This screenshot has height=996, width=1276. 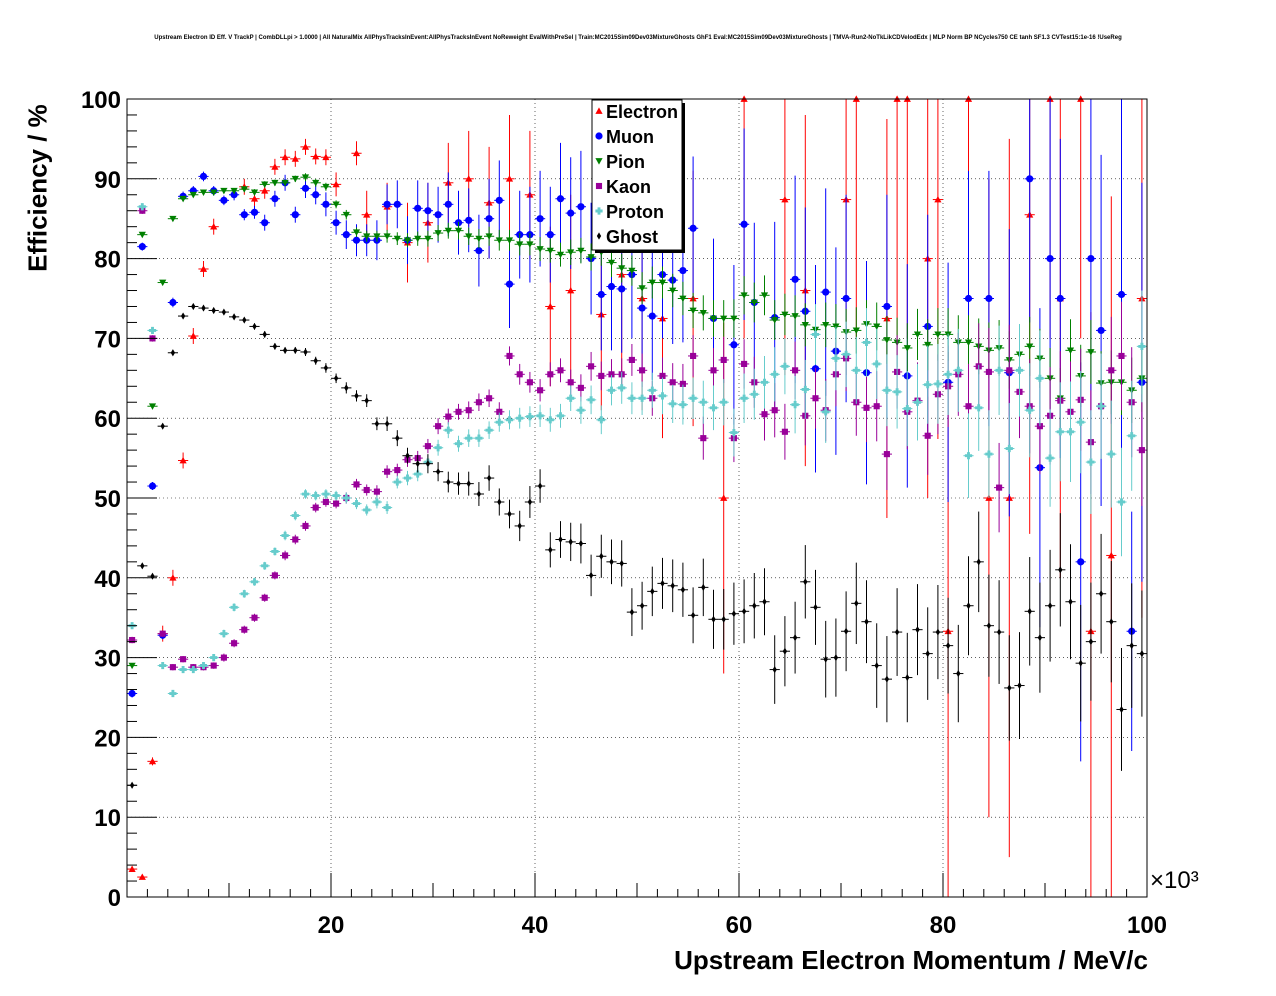 What do you see at coordinates (599, 161) in the screenshot?
I see `legend-marker-pion` at bounding box center [599, 161].